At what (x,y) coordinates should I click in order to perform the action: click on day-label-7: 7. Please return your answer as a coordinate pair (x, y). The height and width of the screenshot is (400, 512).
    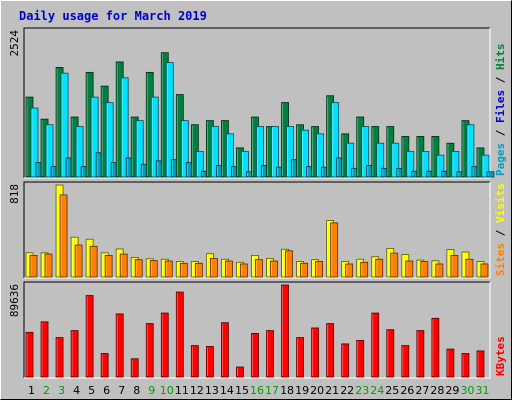
    Looking at the image, I should click on (121, 390).